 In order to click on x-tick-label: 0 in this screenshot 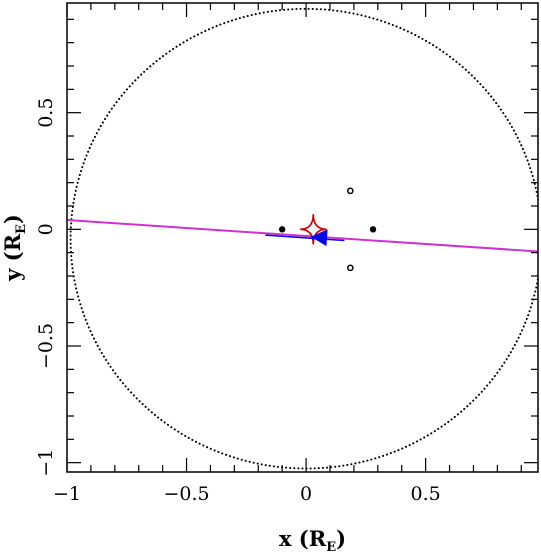, I will do `click(306, 494)`.